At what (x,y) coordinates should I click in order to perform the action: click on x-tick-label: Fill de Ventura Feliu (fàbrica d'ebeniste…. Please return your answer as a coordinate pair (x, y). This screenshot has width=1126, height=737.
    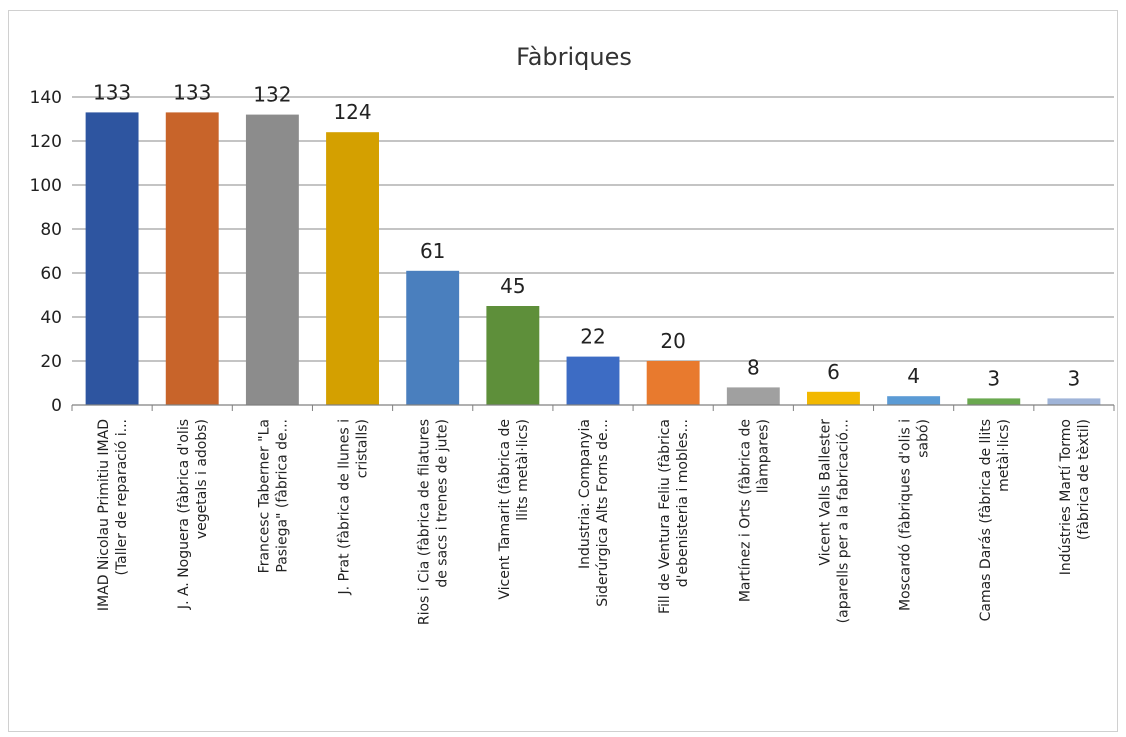
    Looking at the image, I should click on (674, 516).